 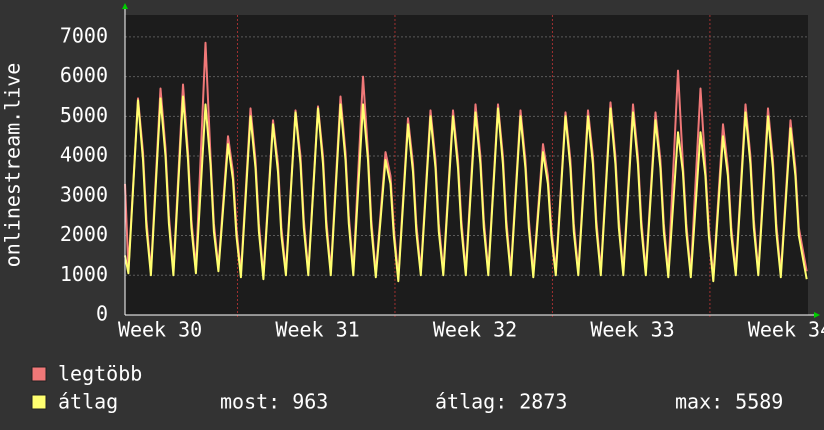 What do you see at coordinates (100, 374) in the screenshot?
I see `legend-label: legtöbb` at bounding box center [100, 374].